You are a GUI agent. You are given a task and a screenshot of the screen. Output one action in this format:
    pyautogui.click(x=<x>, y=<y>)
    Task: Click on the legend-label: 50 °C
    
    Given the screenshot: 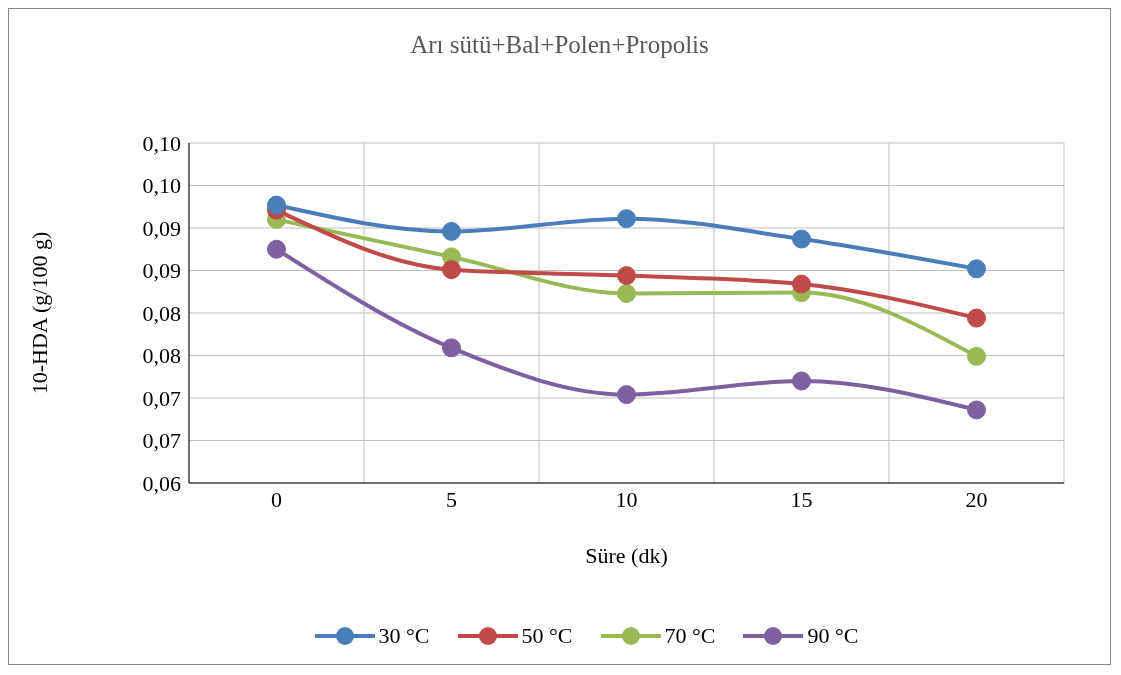 What is the action you would take?
    pyautogui.click(x=546, y=636)
    